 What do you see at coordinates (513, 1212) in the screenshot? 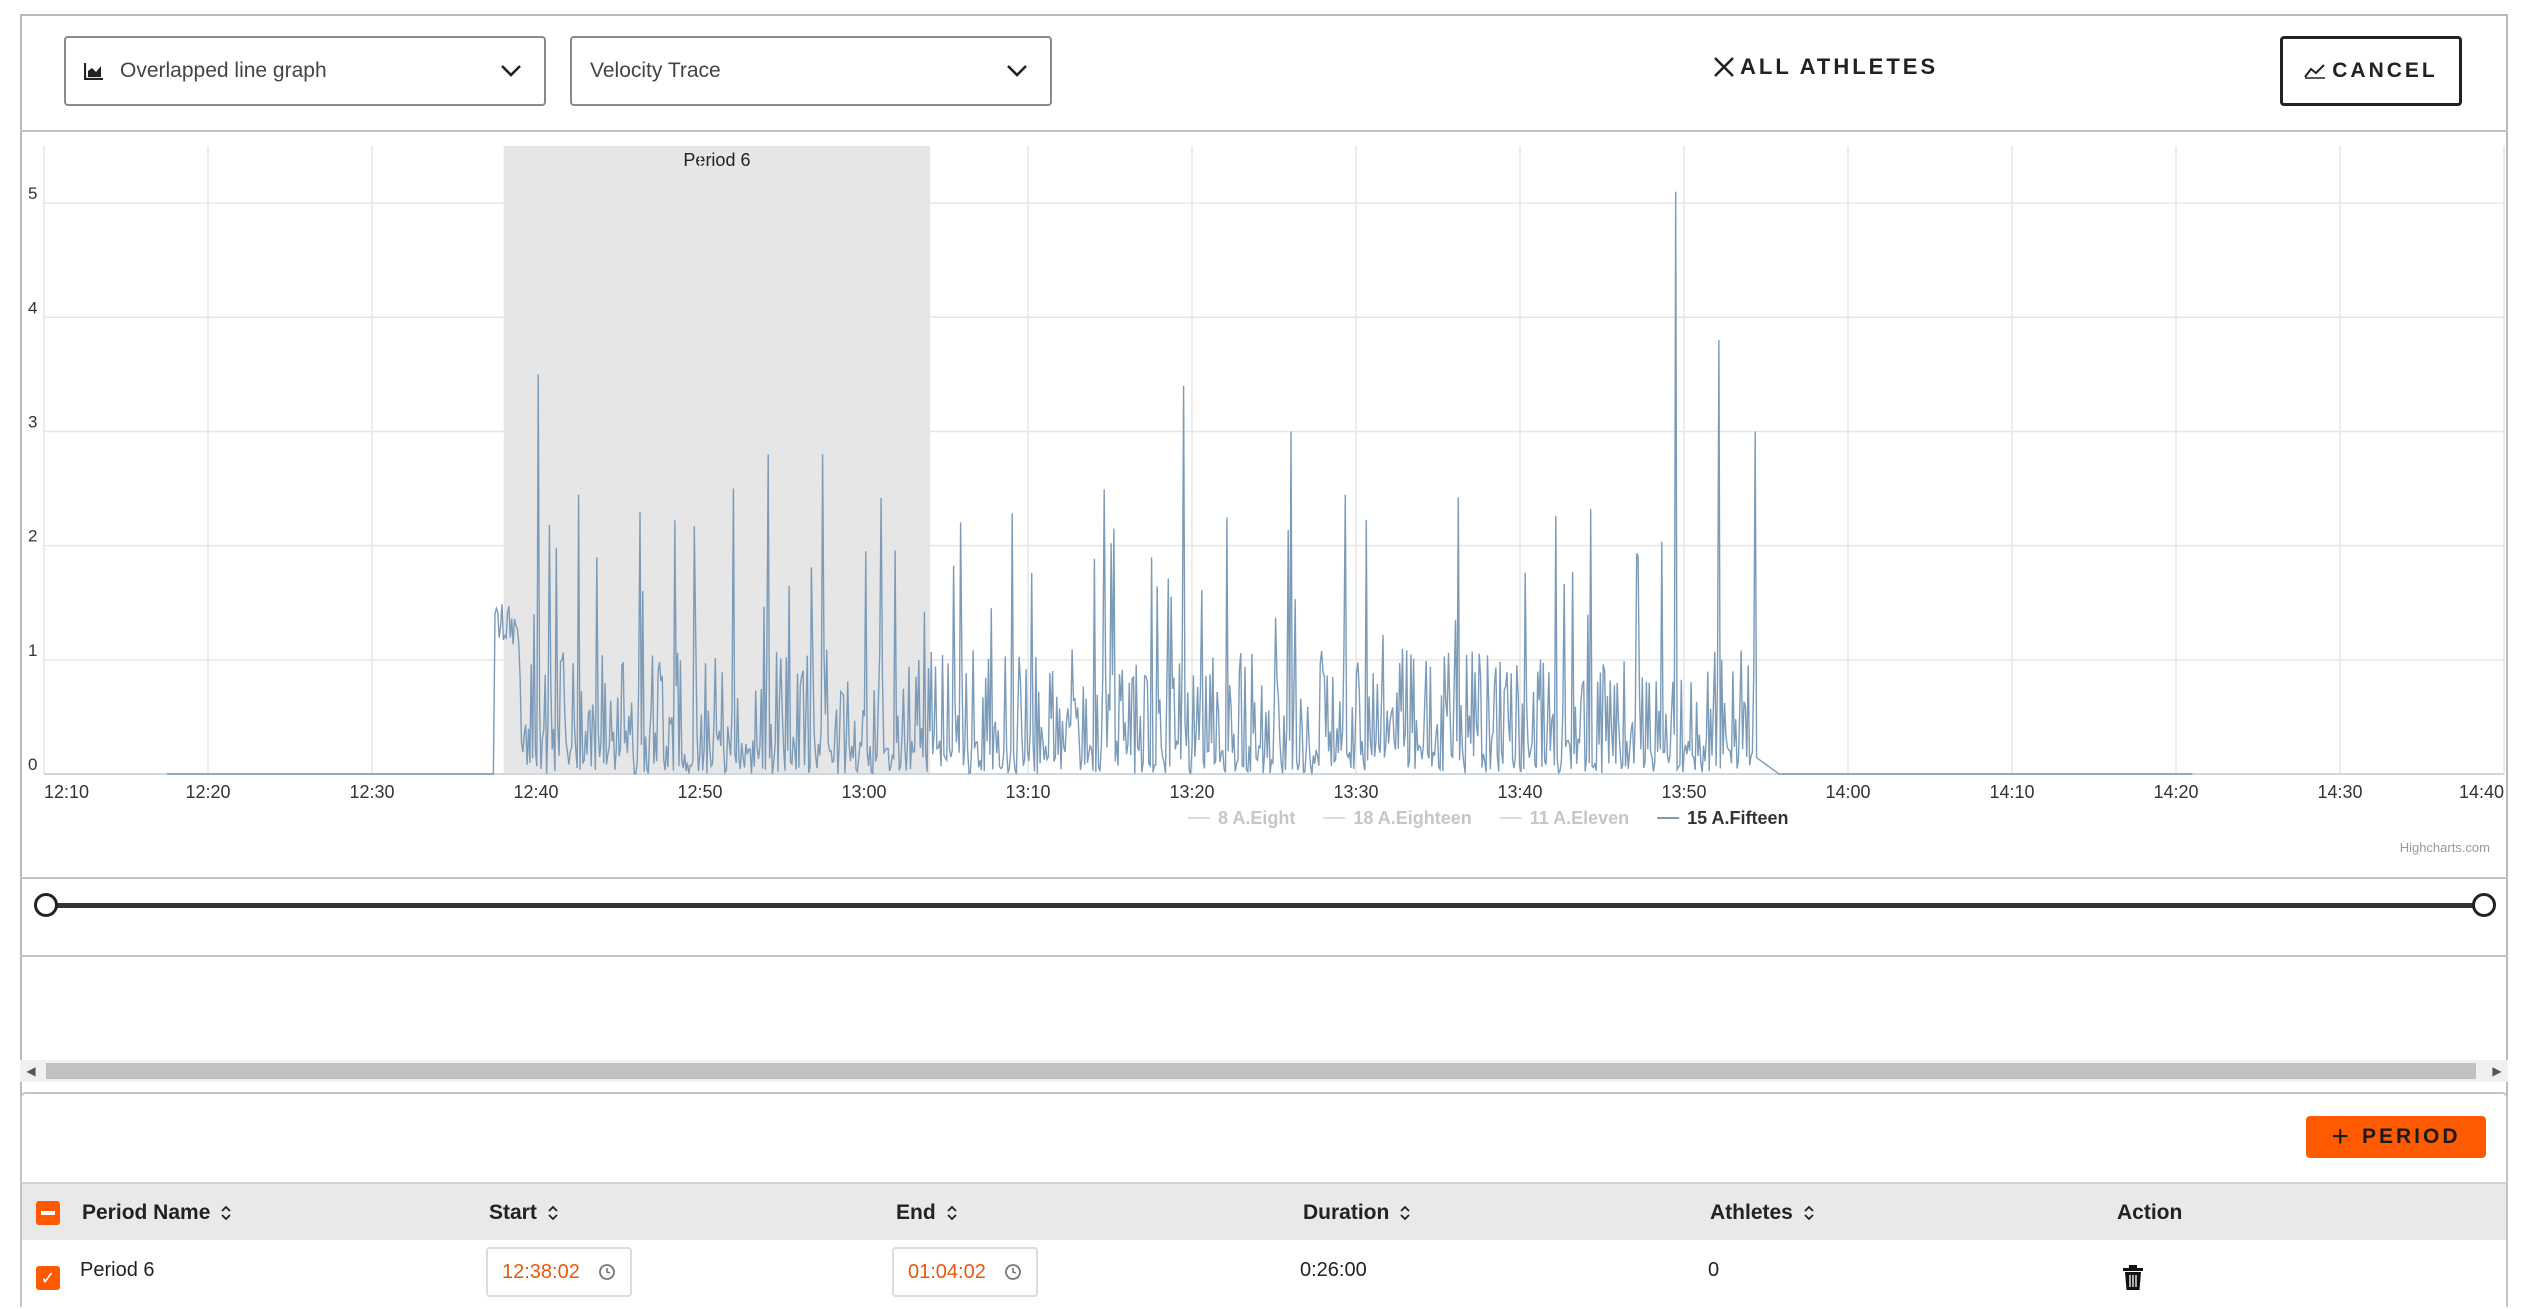
I see `col-label: Start` at bounding box center [513, 1212].